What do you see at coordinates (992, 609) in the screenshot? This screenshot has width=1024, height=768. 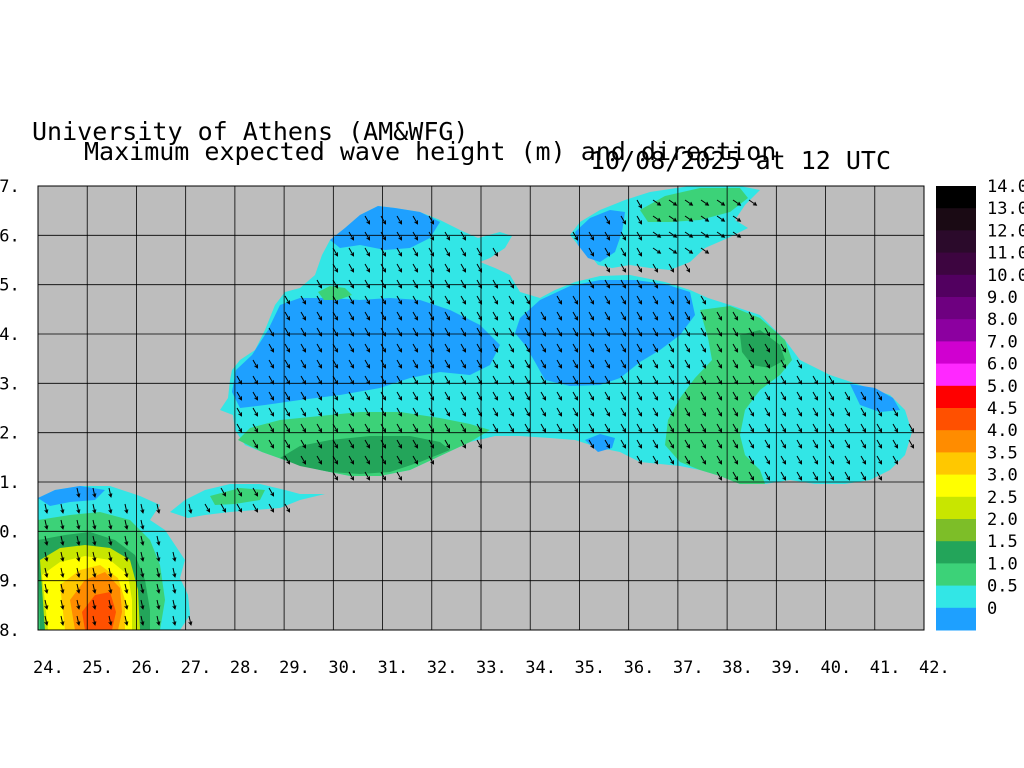 I see `colorbar-label: 0` at bounding box center [992, 609].